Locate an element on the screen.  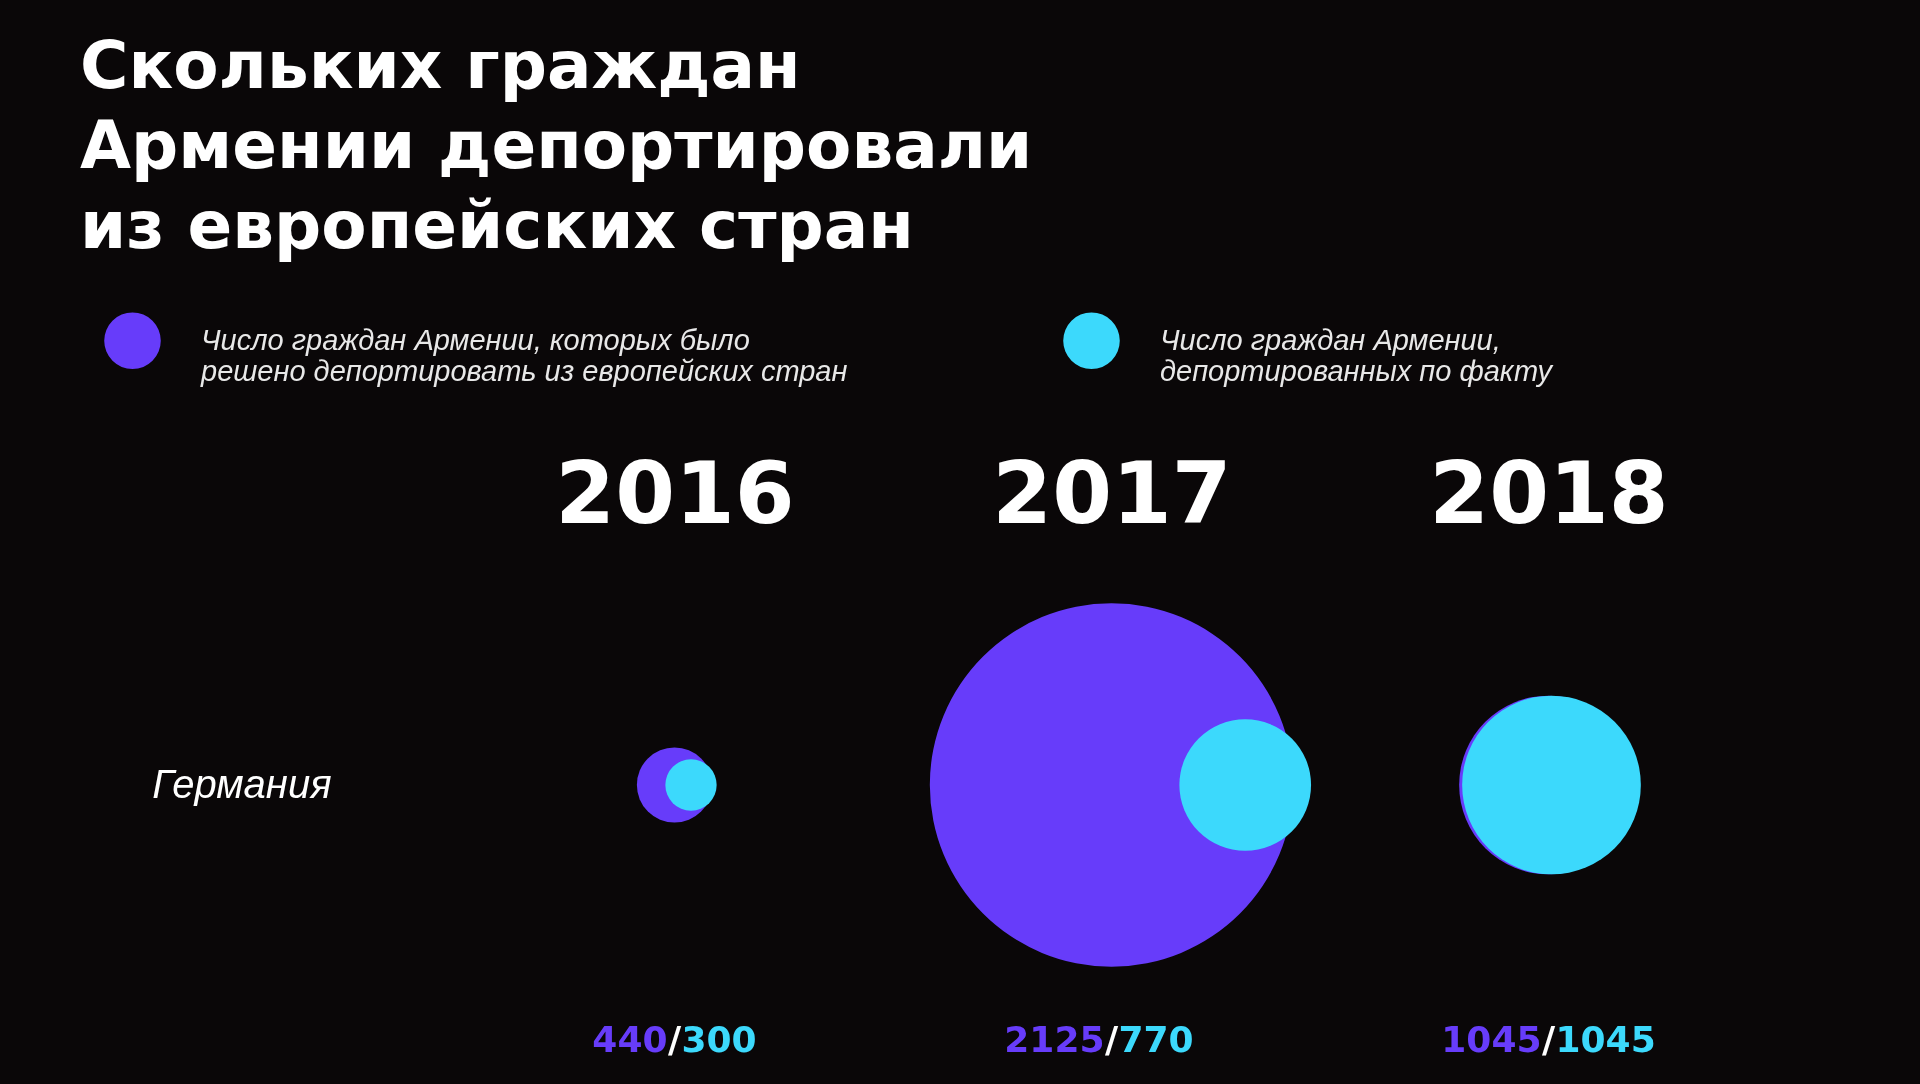
category-label: 2017 is located at coordinates (1112, 492).